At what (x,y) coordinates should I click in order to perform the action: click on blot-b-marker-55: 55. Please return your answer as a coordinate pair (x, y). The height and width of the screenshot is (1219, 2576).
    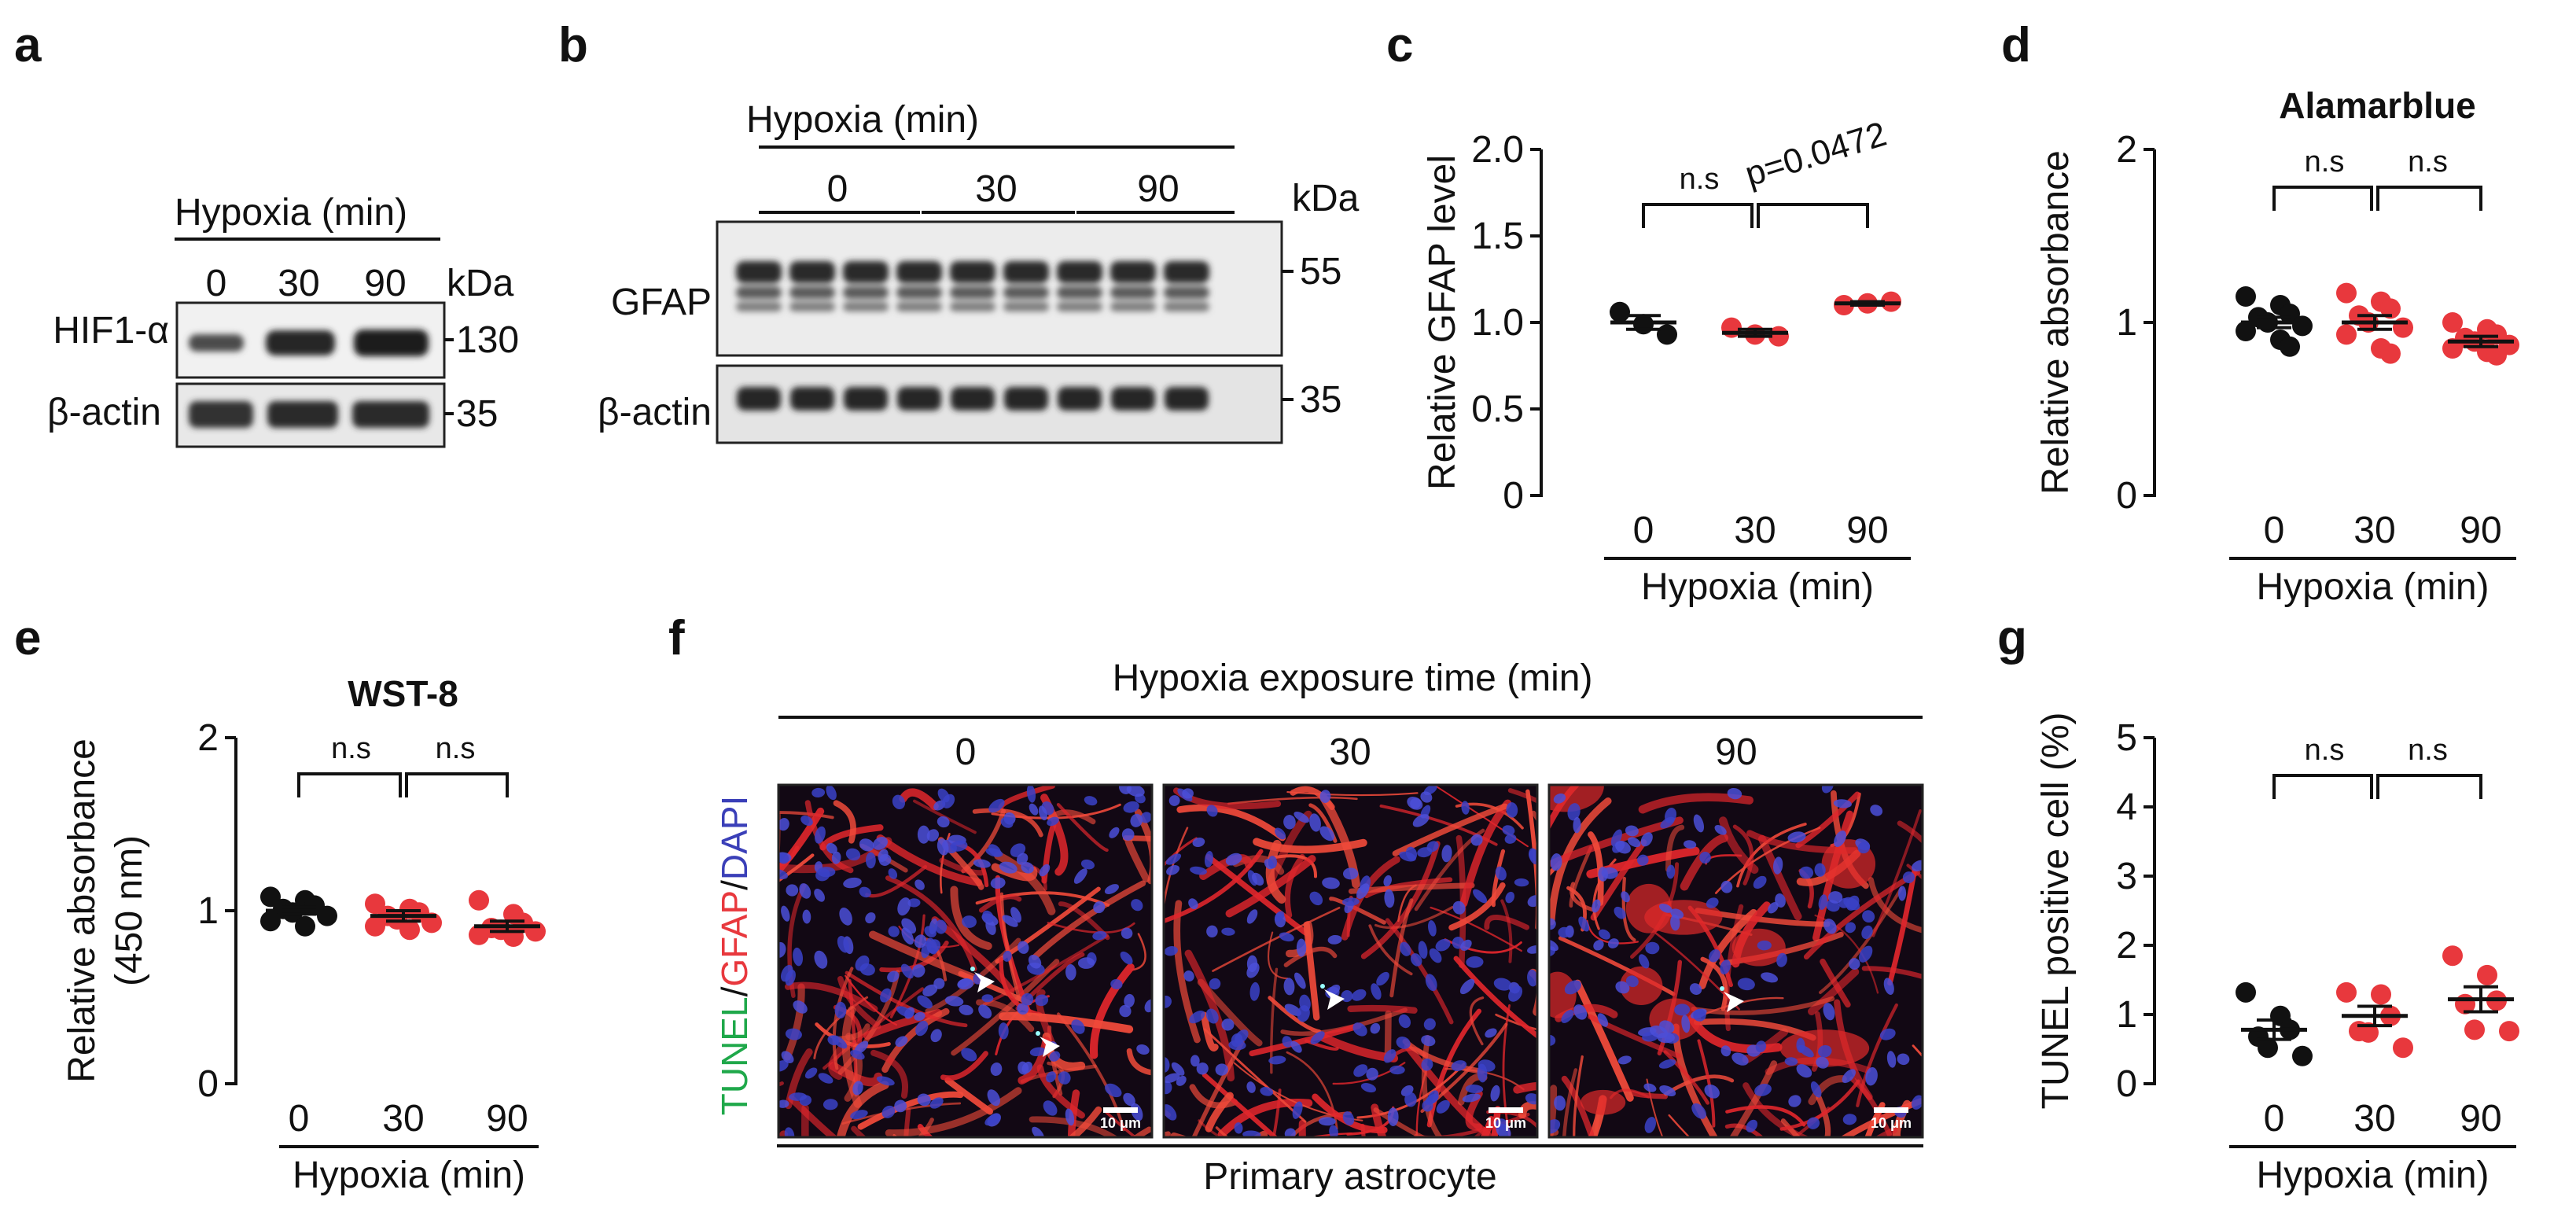
    Looking at the image, I should click on (1320, 272).